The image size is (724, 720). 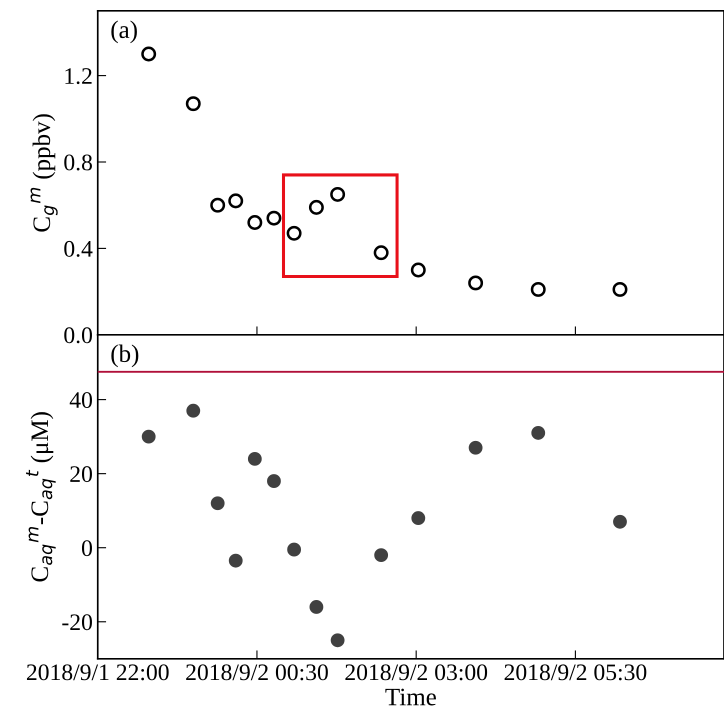 What do you see at coordinates (77, 622) in the screenshot?
I see `y-tick-label: -20` at bounding box center [77, 622].